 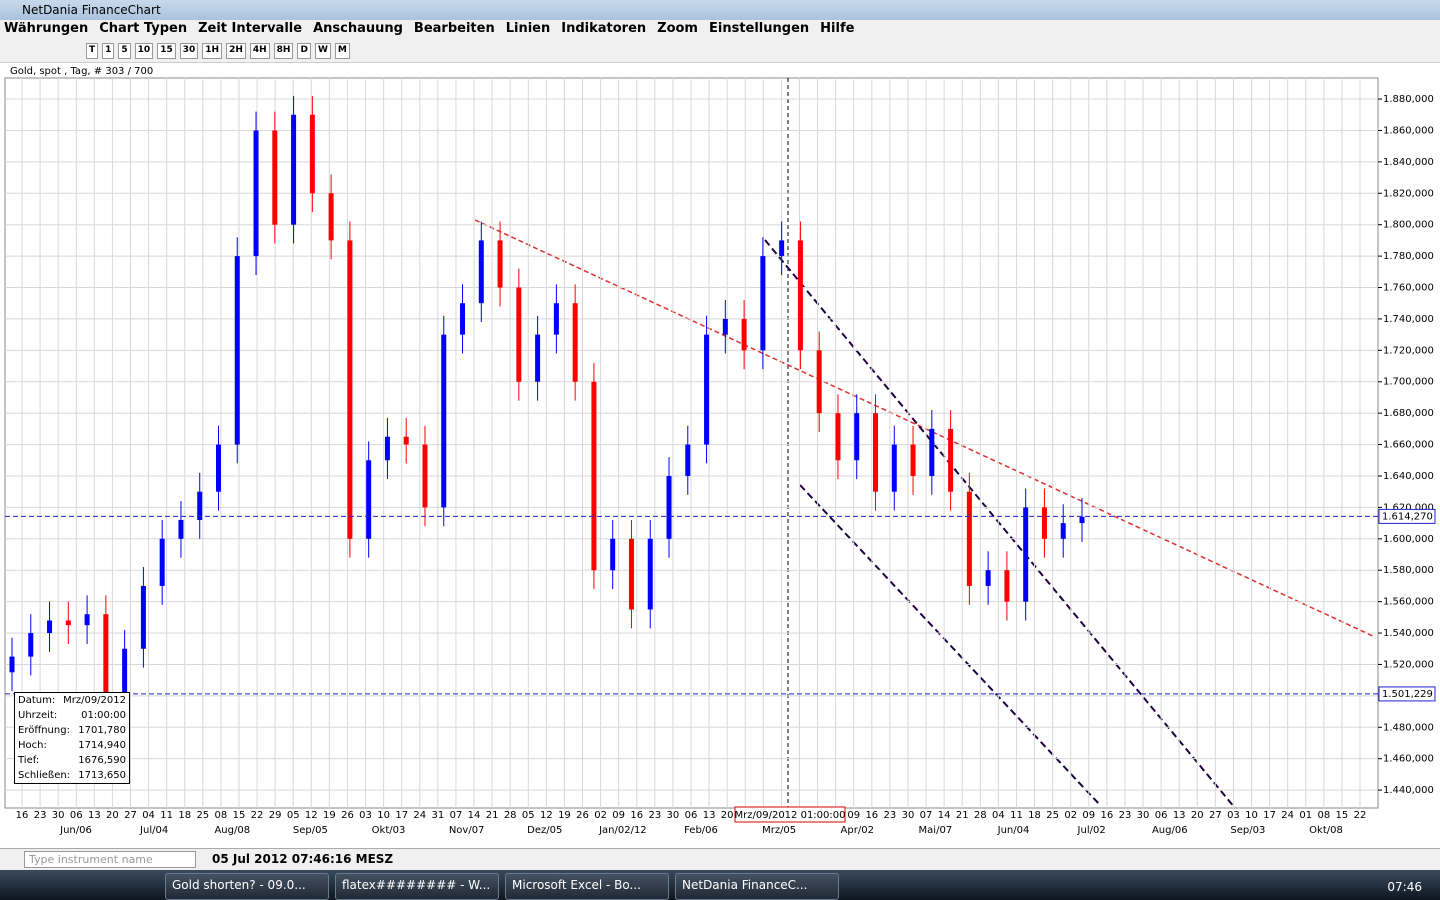 What do you see at coordinates (1408, 288) in the screenshot?
I see `y-tick-label: 1.760,000` at bounding box center [1408, 288].